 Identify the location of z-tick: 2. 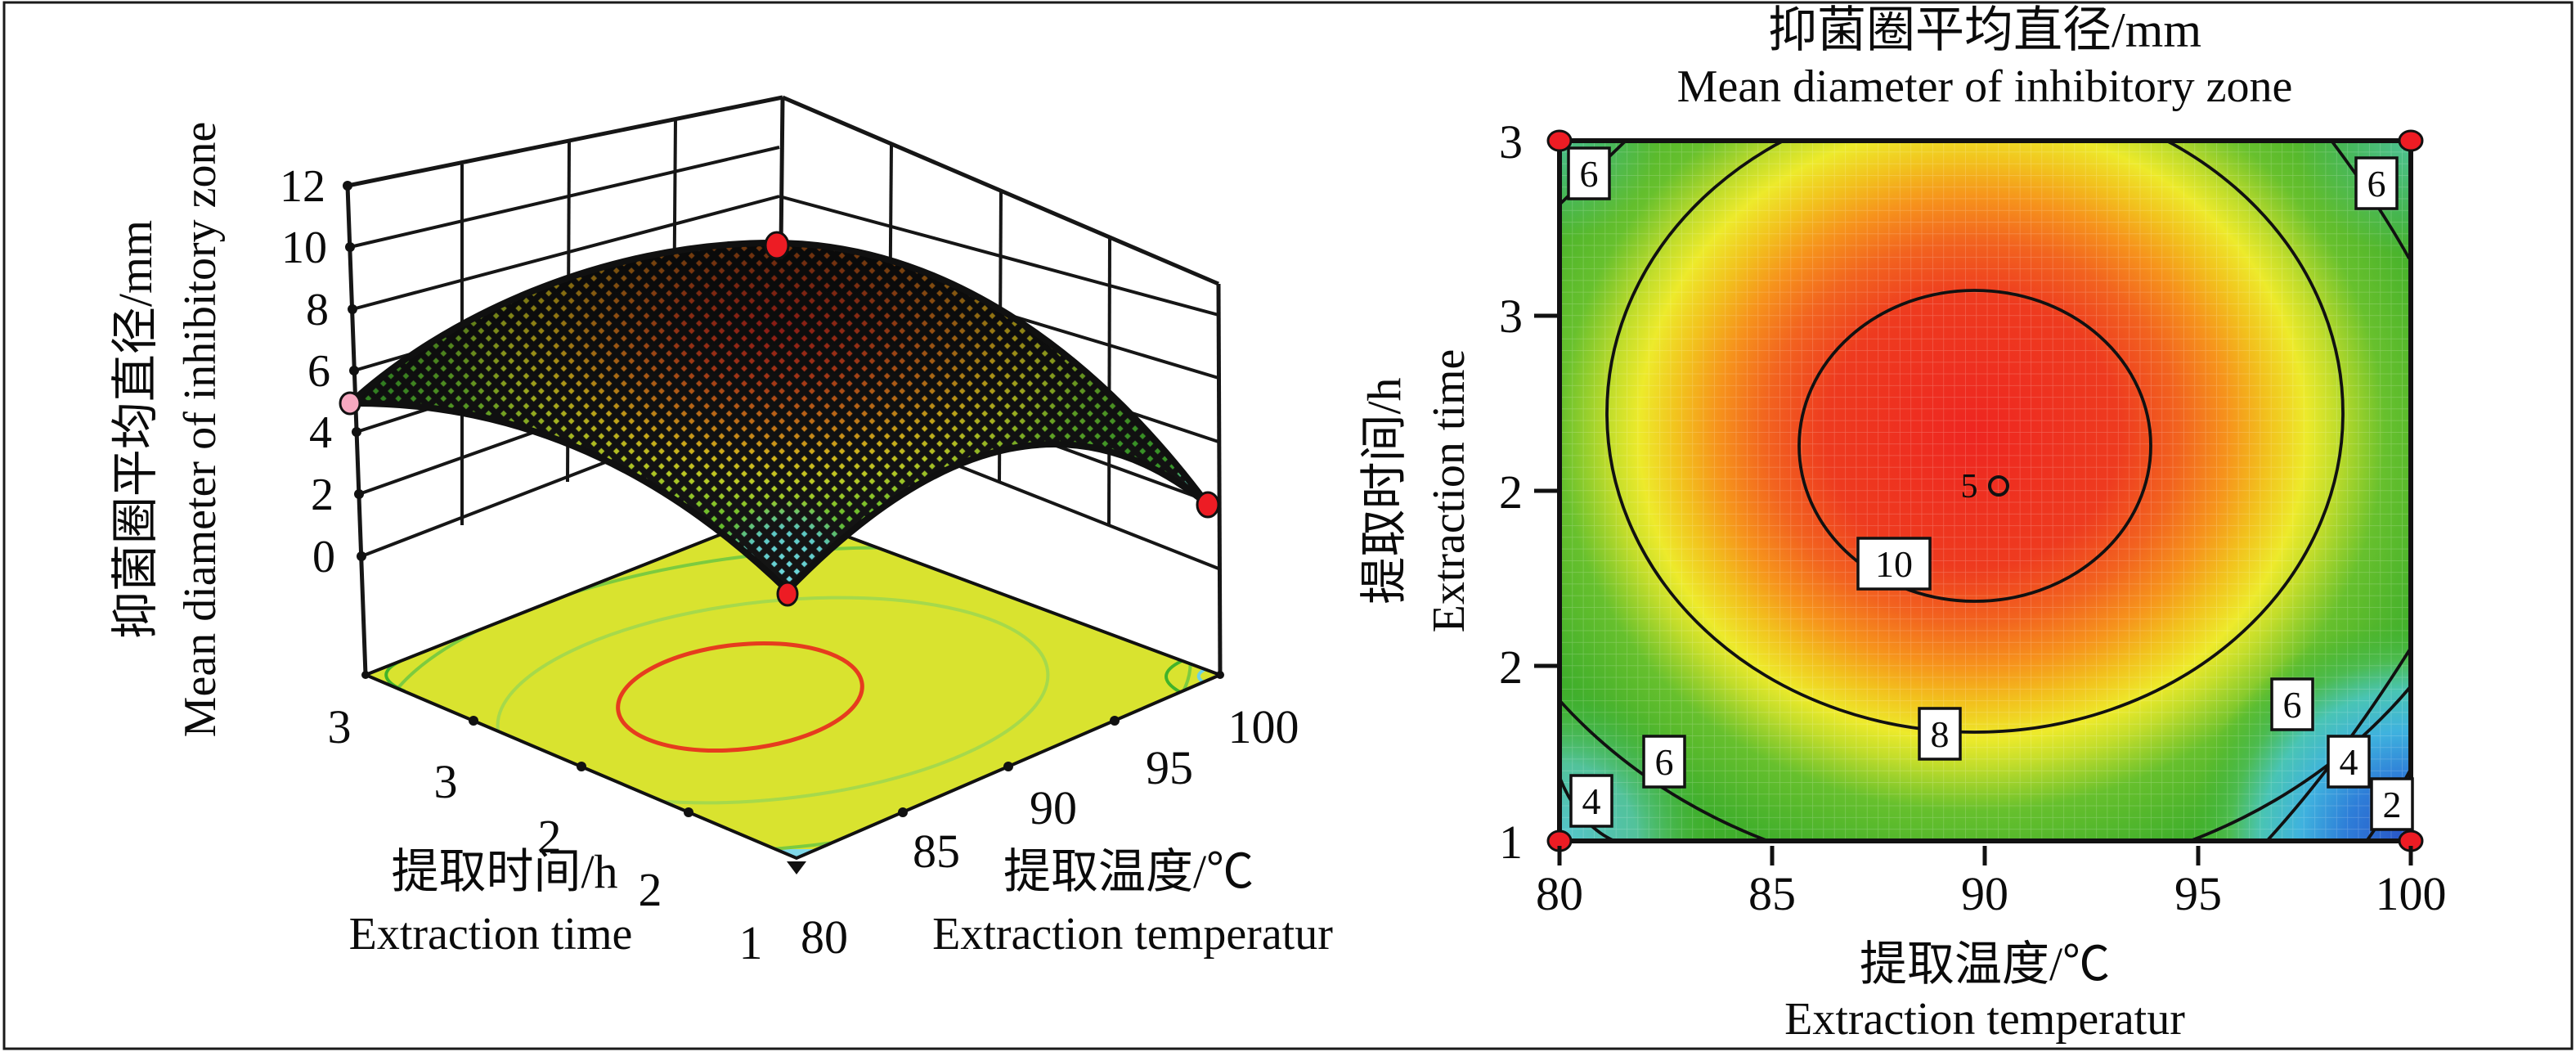
(322, 495).